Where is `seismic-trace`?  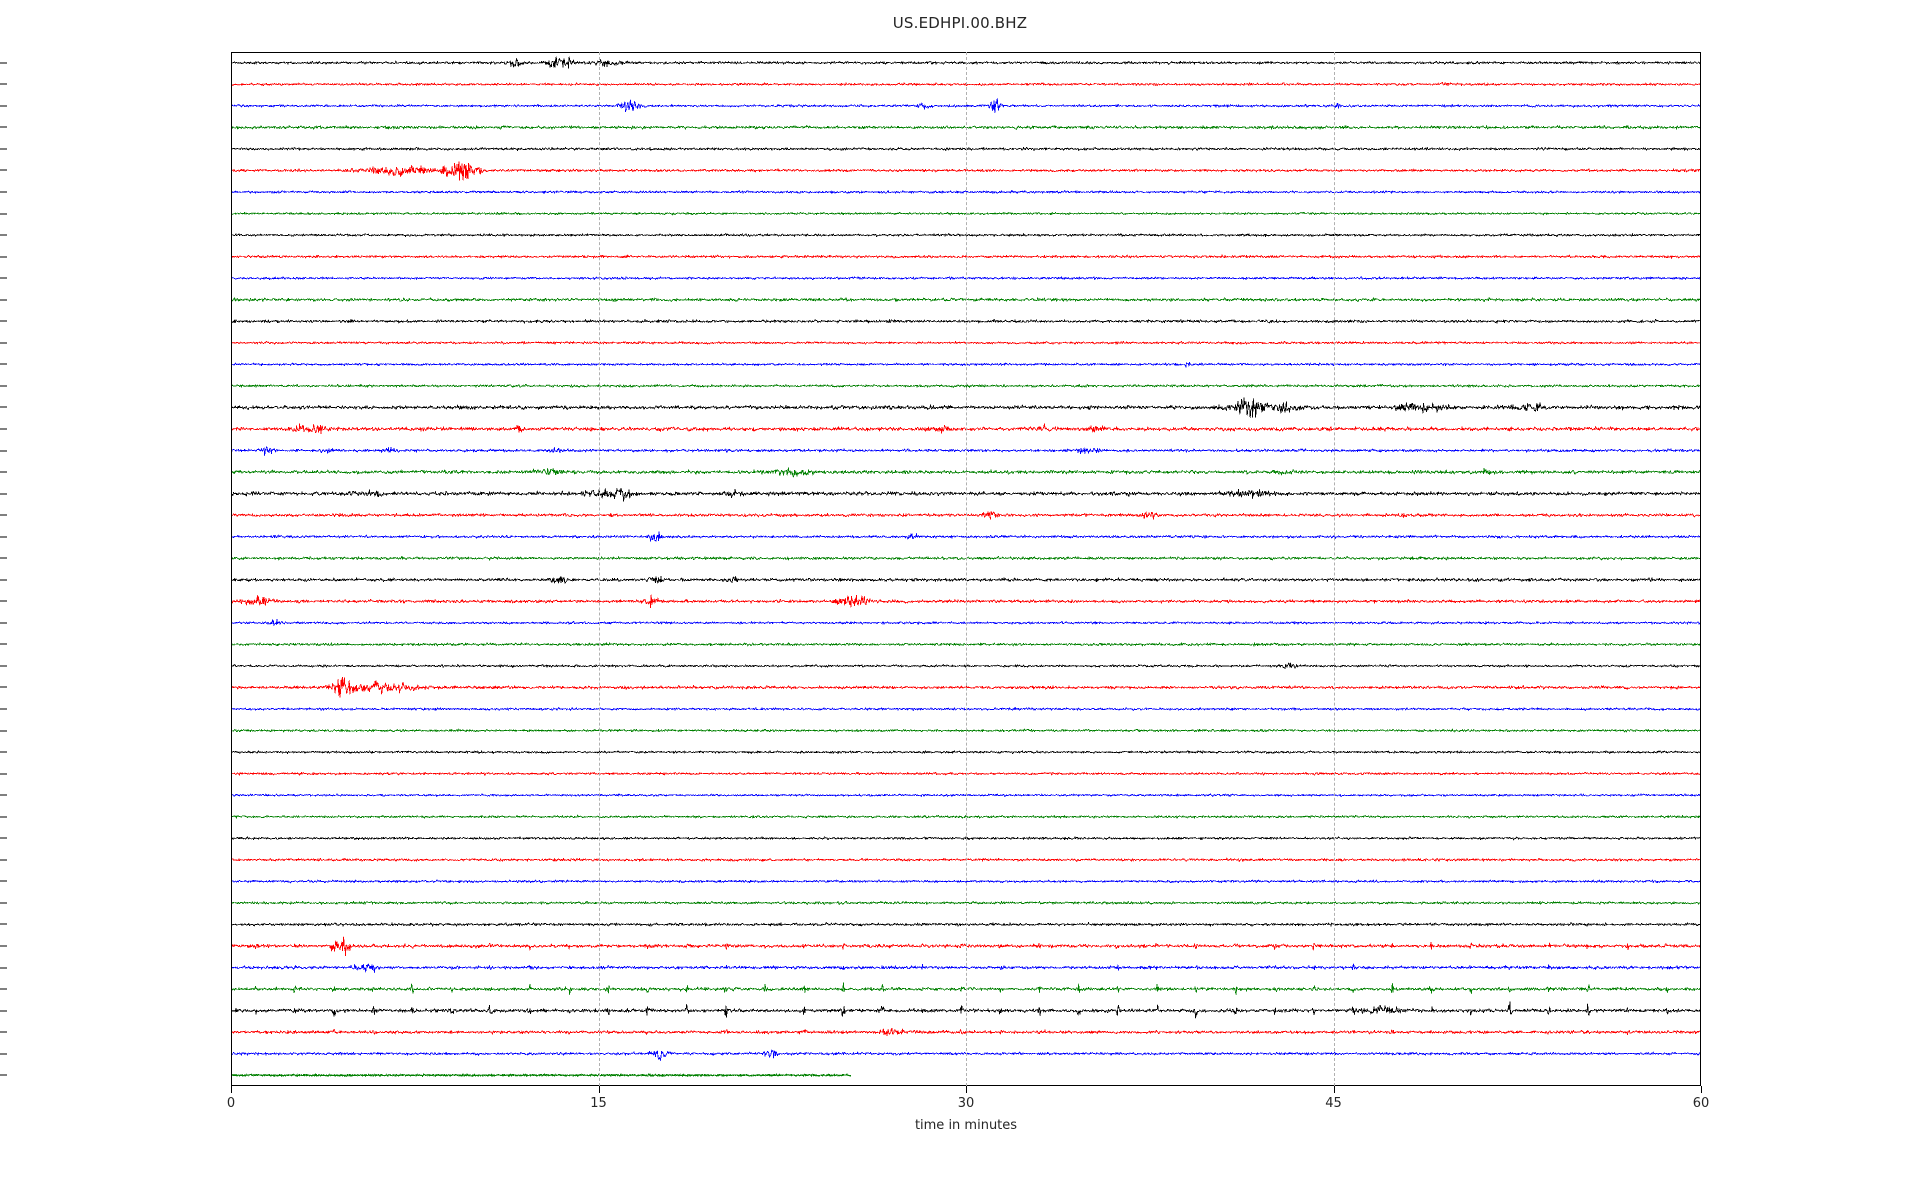 seismic-trace is located at coordinates (541, 1075).